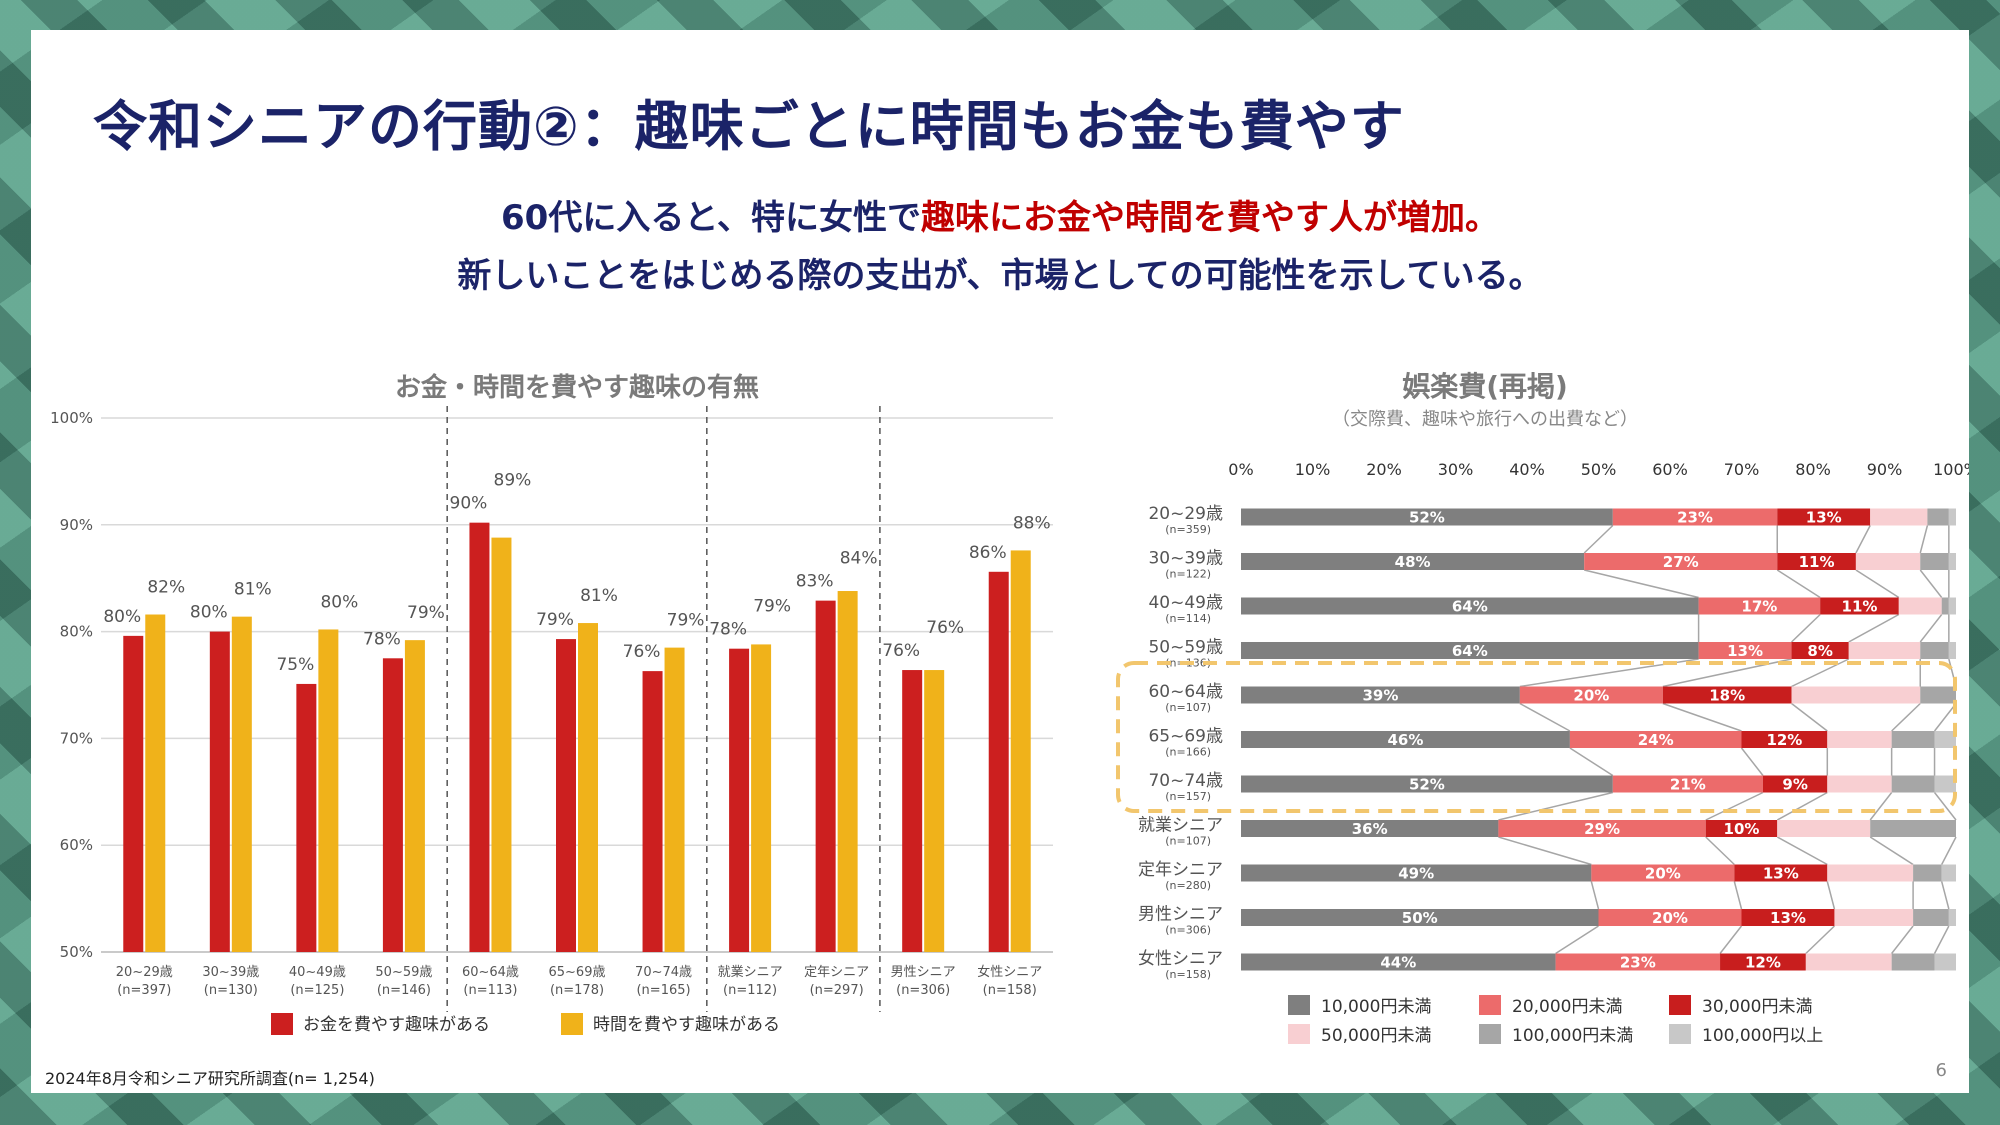 Image resolution: width=2000 pixels, height=1125 pixels. Describe the element at coordinates (1759, 607) in the screenshot. I see `segment-data-label: 17%` at that location.